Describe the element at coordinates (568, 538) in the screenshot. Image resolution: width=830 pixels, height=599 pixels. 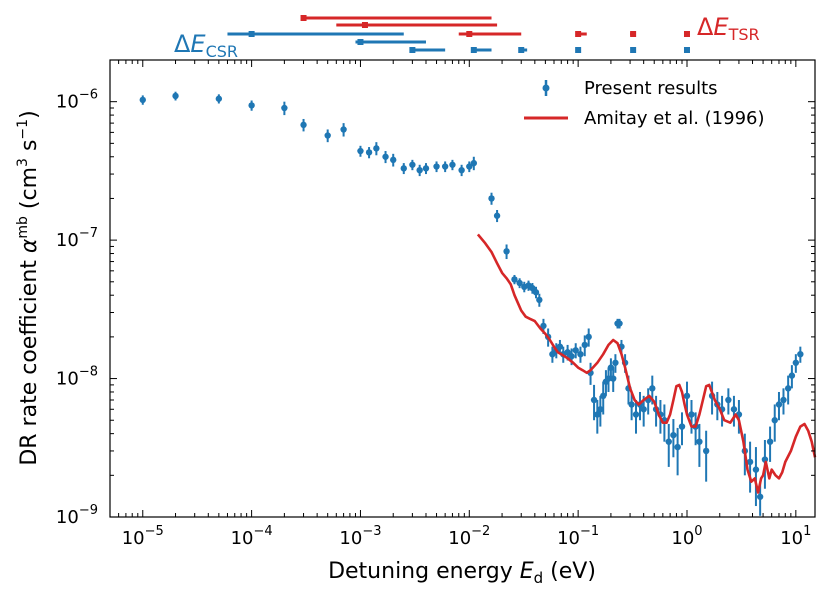
I see `x-tick-label-base-4: 10` at that location.